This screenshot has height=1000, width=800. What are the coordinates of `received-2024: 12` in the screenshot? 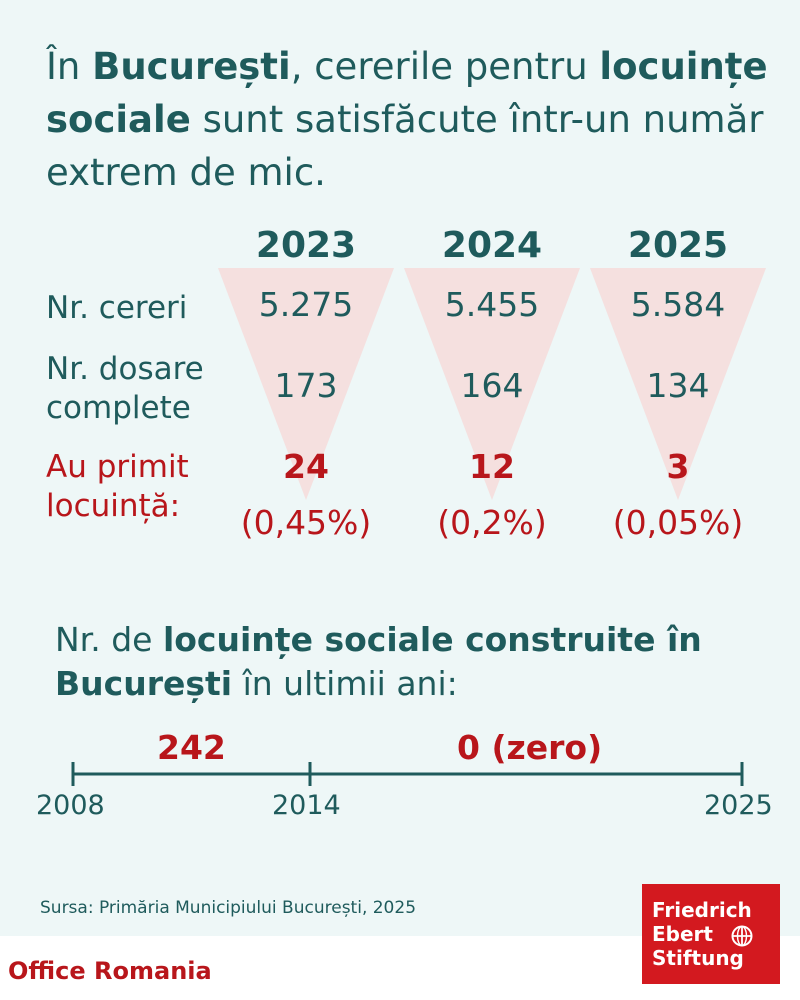 It's located at (492, 466).